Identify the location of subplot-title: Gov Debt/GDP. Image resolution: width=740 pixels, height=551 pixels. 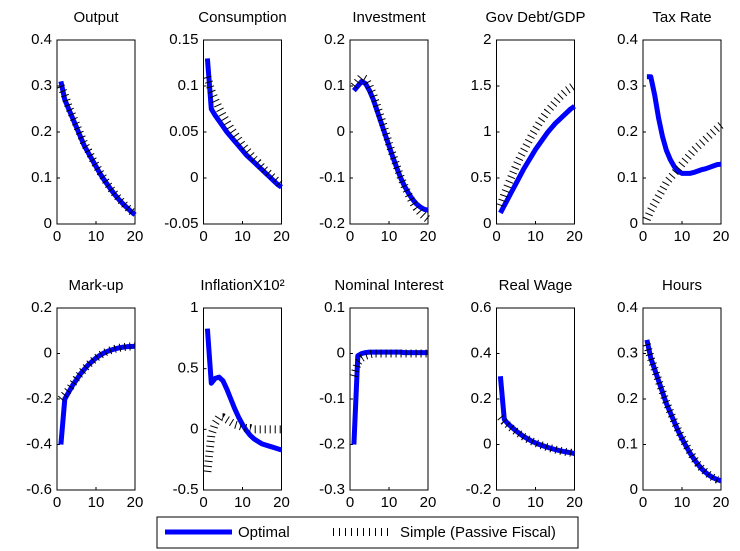
(535, 17).